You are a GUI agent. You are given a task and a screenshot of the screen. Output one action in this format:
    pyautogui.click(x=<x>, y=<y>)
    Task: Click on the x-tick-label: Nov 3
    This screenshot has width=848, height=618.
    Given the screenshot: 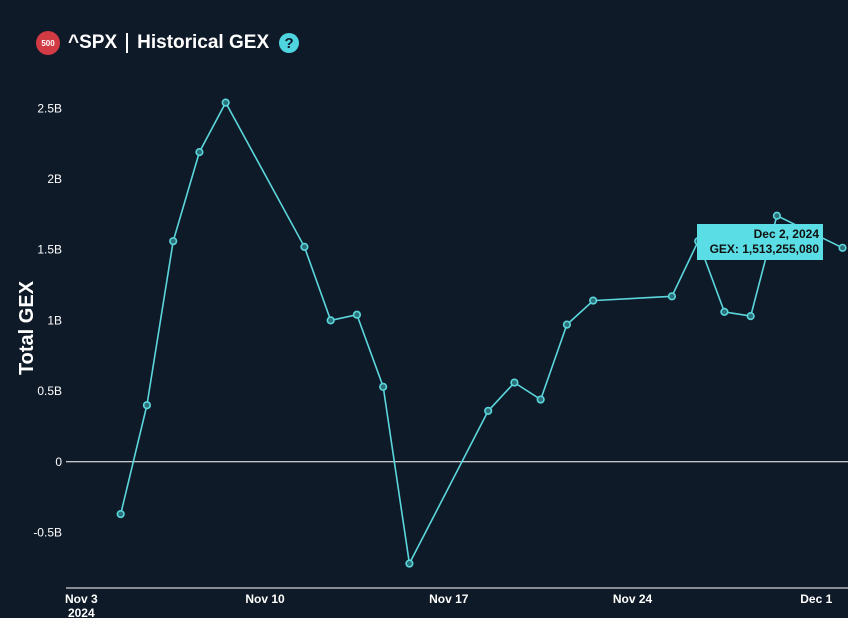 What is the action you would take?
    pyautogui.click(x=81, y=599)
    